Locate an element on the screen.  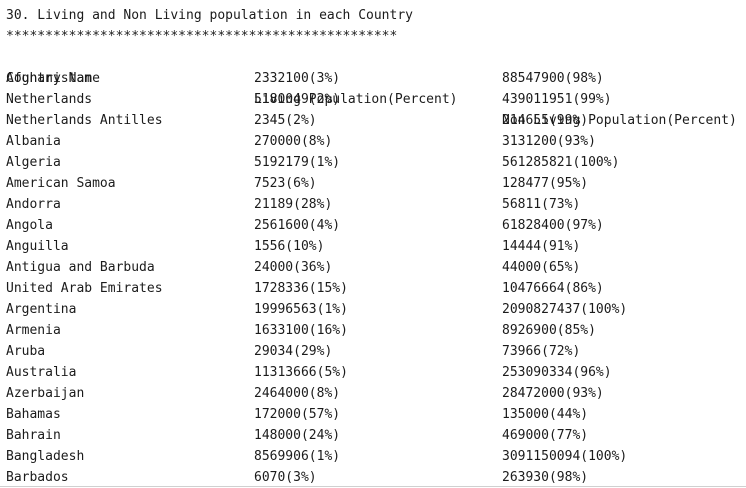
living-cell: 148000(24%) is located at coordinates (297, 435).